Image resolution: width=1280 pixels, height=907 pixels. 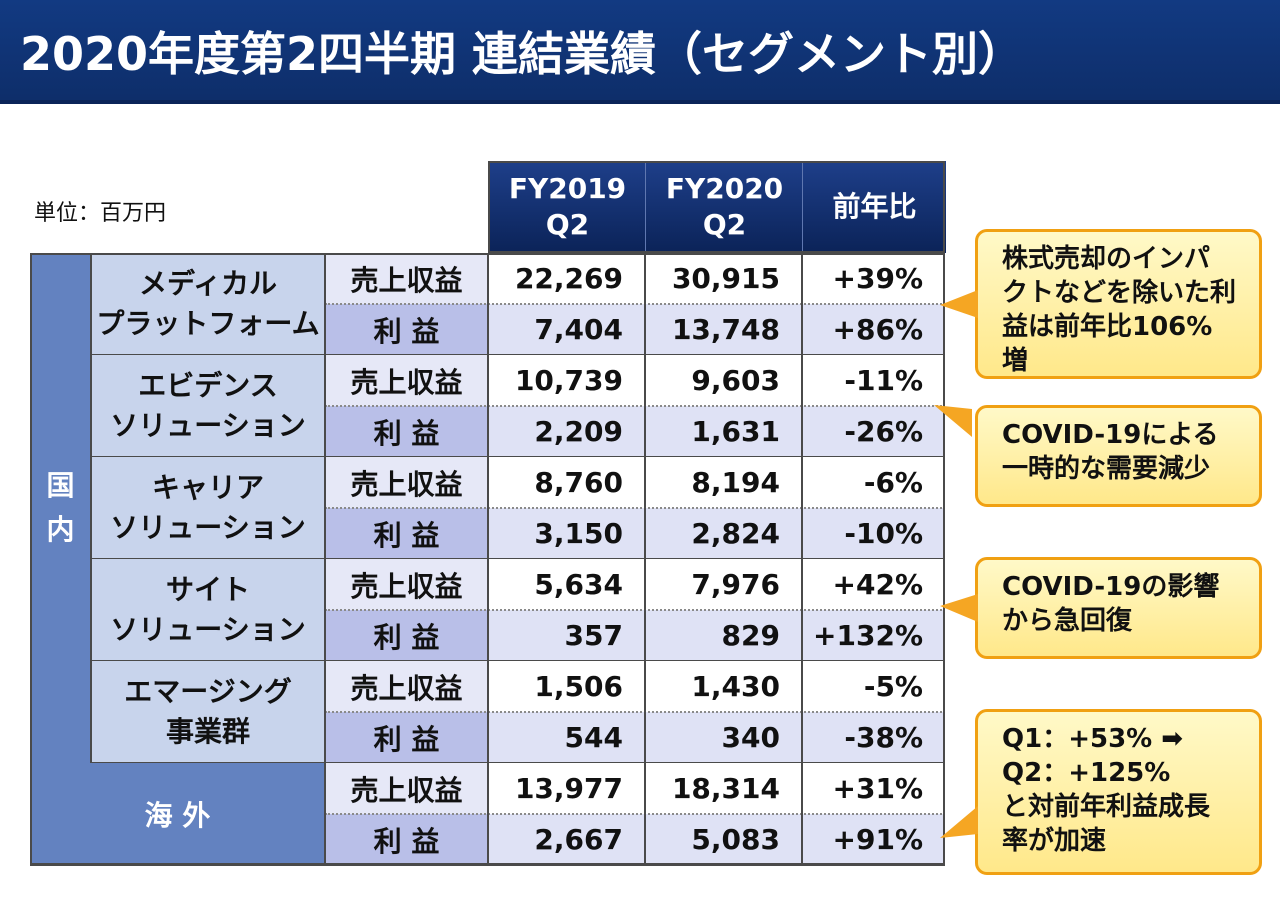 What do you see at coordinates (723, 839) in the screenshot?
I see `value-fy2020: 5,083` at bounding box center [723, 839].